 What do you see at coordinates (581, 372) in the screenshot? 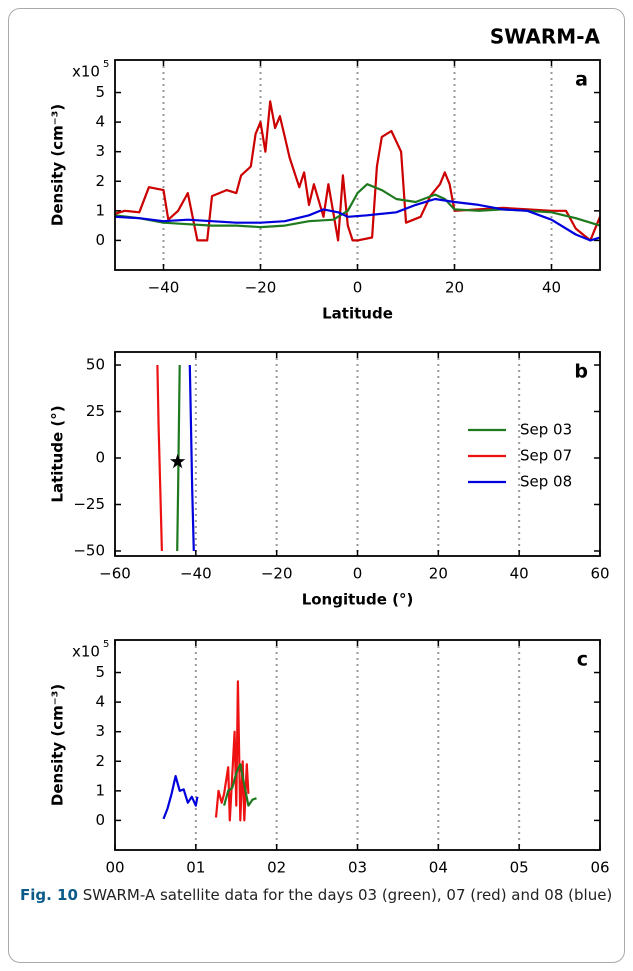
I see `panel-label: b` at bounding box center [581, 372].